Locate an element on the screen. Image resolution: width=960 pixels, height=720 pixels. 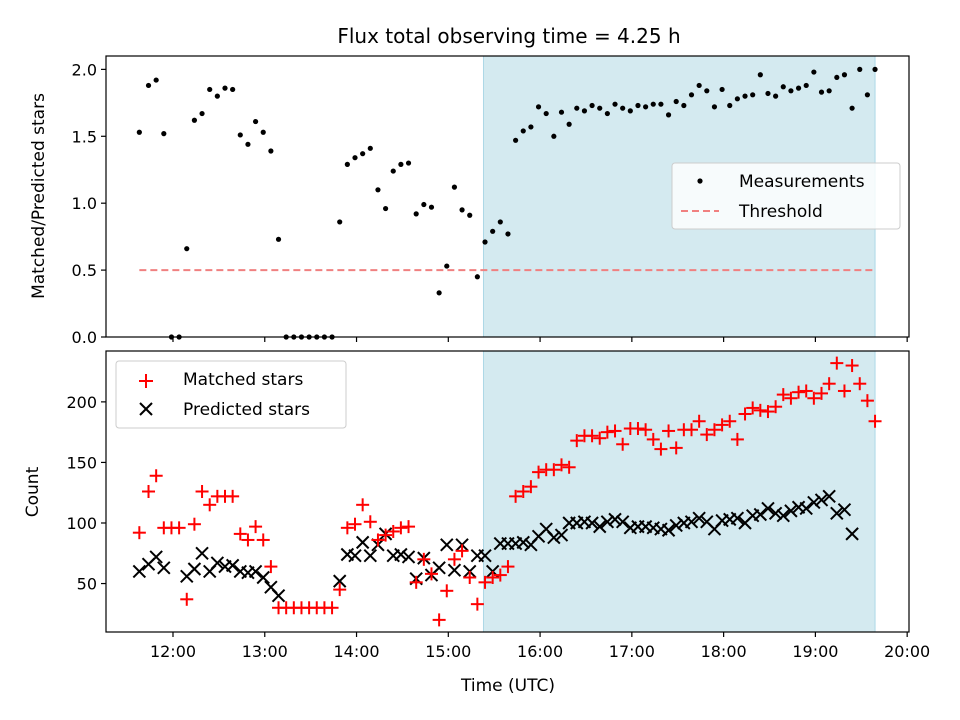
ratio-y-axis-label: Matched/Predicted stars is located at coordinates (39, 196).